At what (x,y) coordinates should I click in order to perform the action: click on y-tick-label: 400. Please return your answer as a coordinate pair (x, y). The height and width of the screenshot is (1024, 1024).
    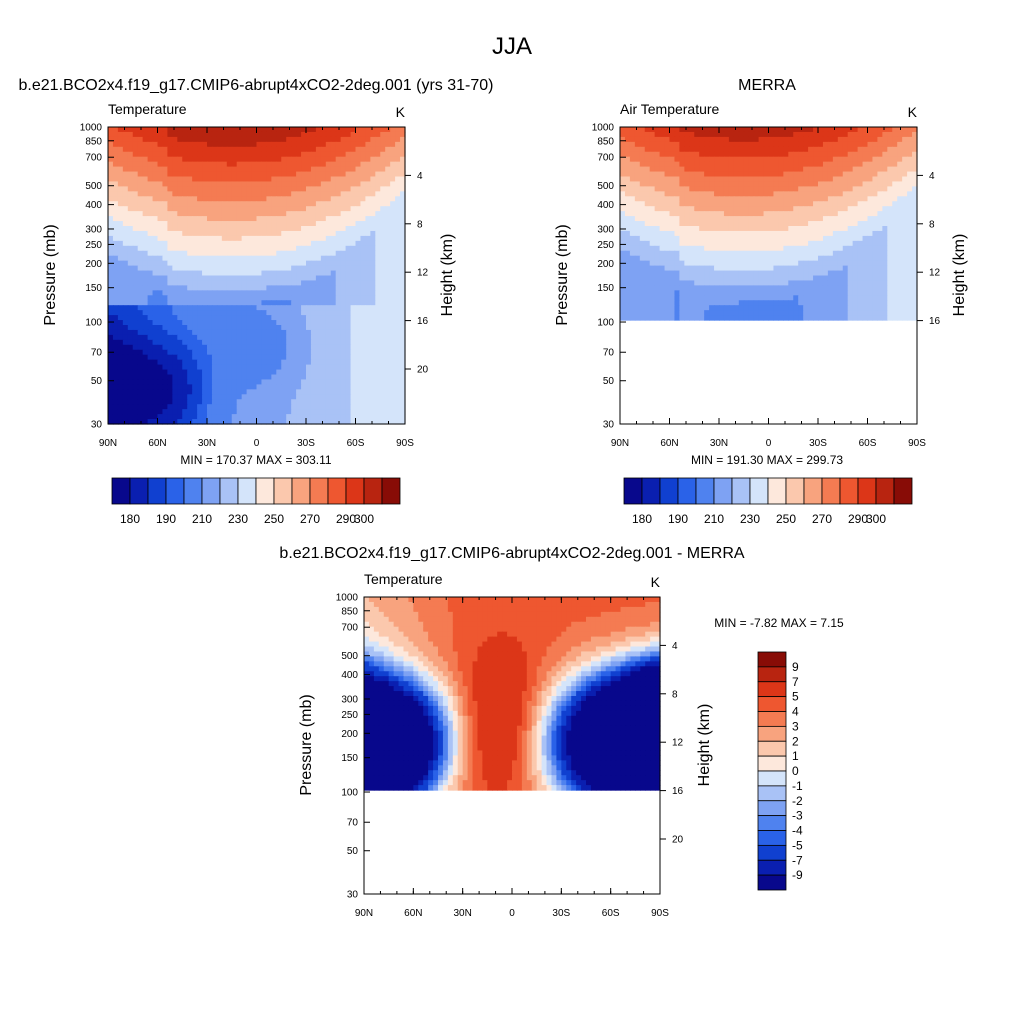
    Looking at the image, I should click on (93, 205).